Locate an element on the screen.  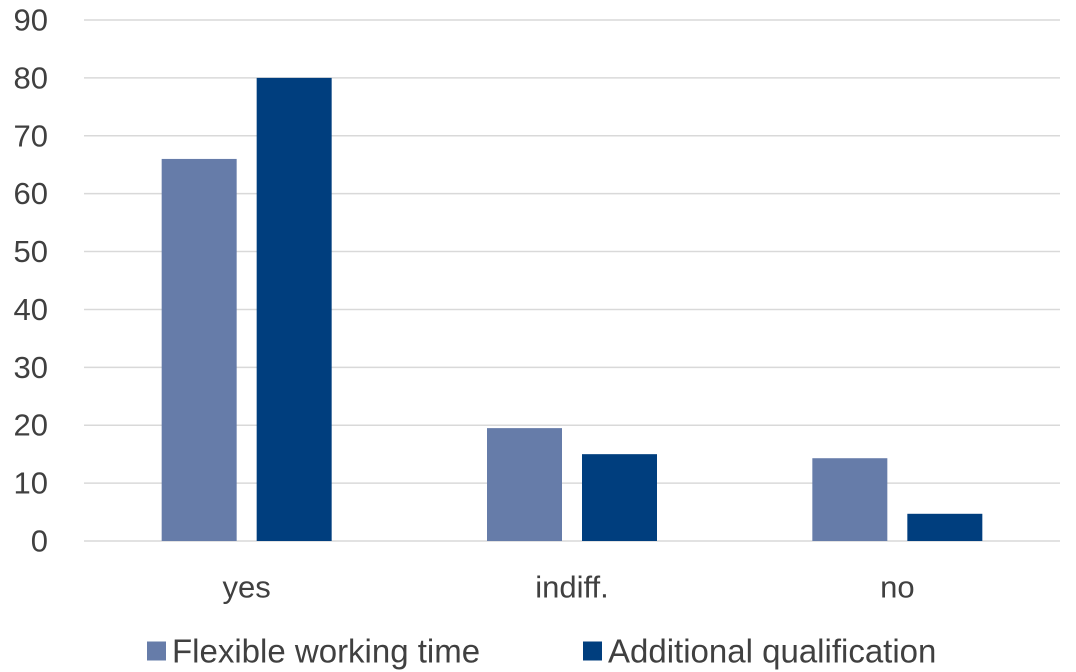
legend-label-series-1: Flexible working time is located at coordinates (326, 651).